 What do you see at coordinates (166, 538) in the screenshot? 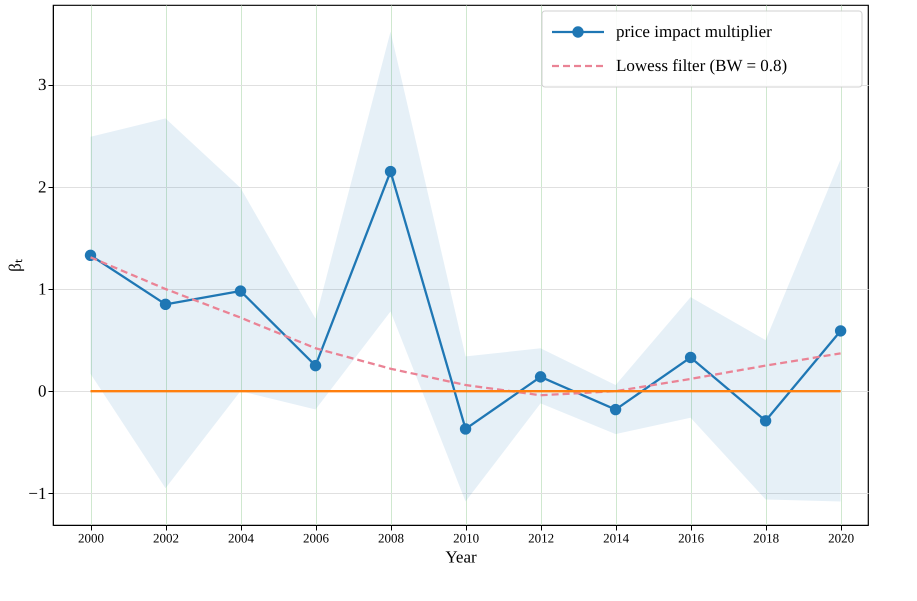
I see `x-tick-label: 2002` at bounding box center [166, 538].